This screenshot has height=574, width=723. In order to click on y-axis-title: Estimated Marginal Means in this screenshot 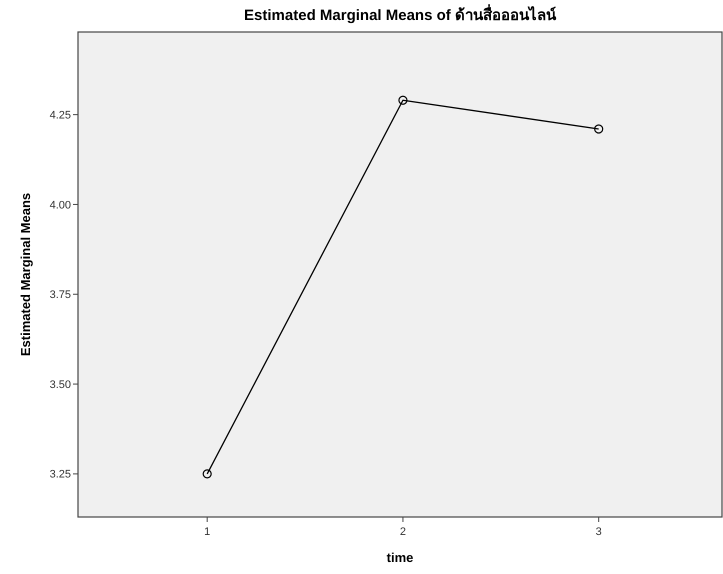, I will do `click(25, 274)`.